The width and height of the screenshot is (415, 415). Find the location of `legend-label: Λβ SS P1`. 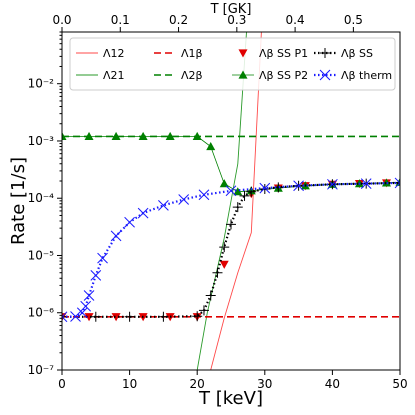

legend-label: Λβ SS P1 is located at coordinates (283, 53).